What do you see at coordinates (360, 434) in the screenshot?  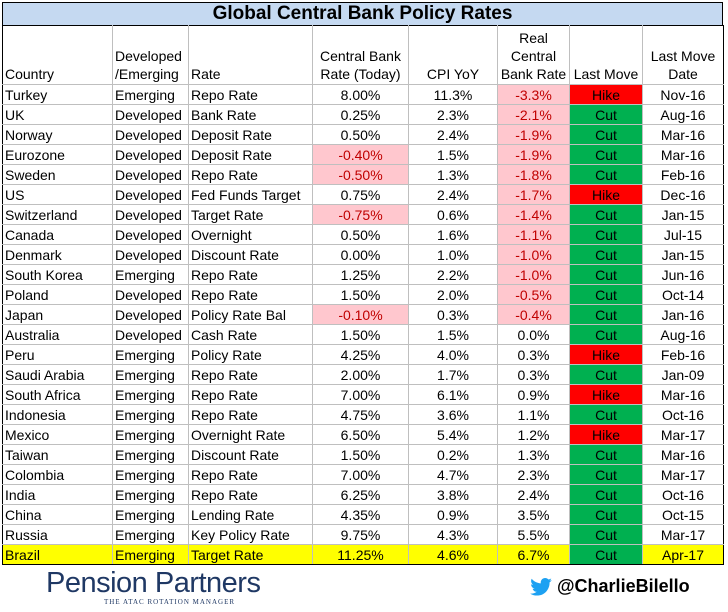 I see `central-bank-rate-cell: 6.50%` at bounding box center [360, 434].